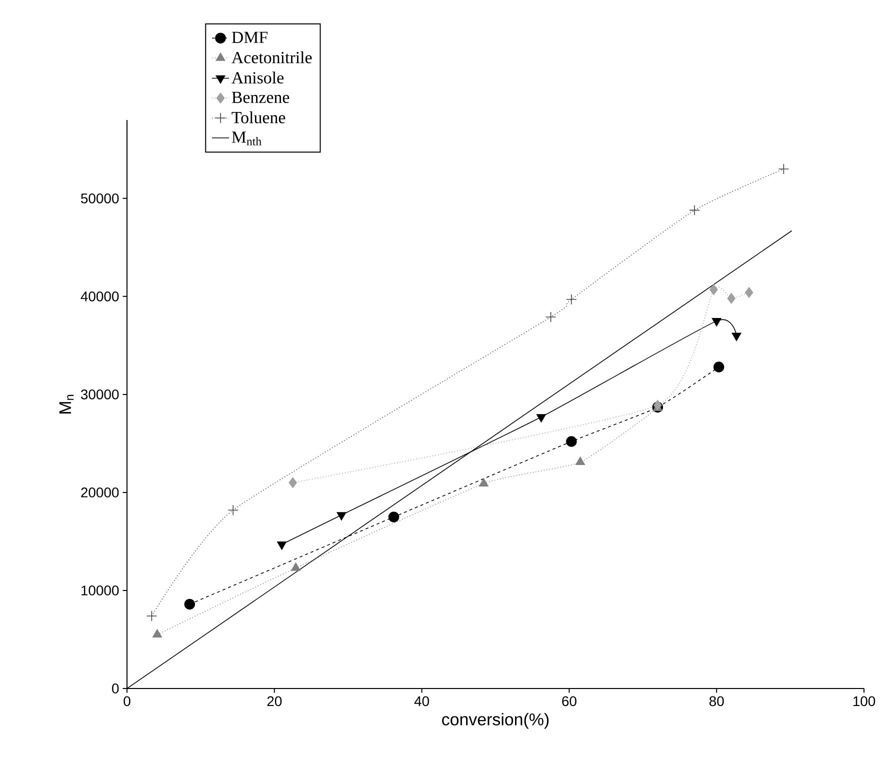  I want to click on x-tick-label: 80, so click(716, 701).